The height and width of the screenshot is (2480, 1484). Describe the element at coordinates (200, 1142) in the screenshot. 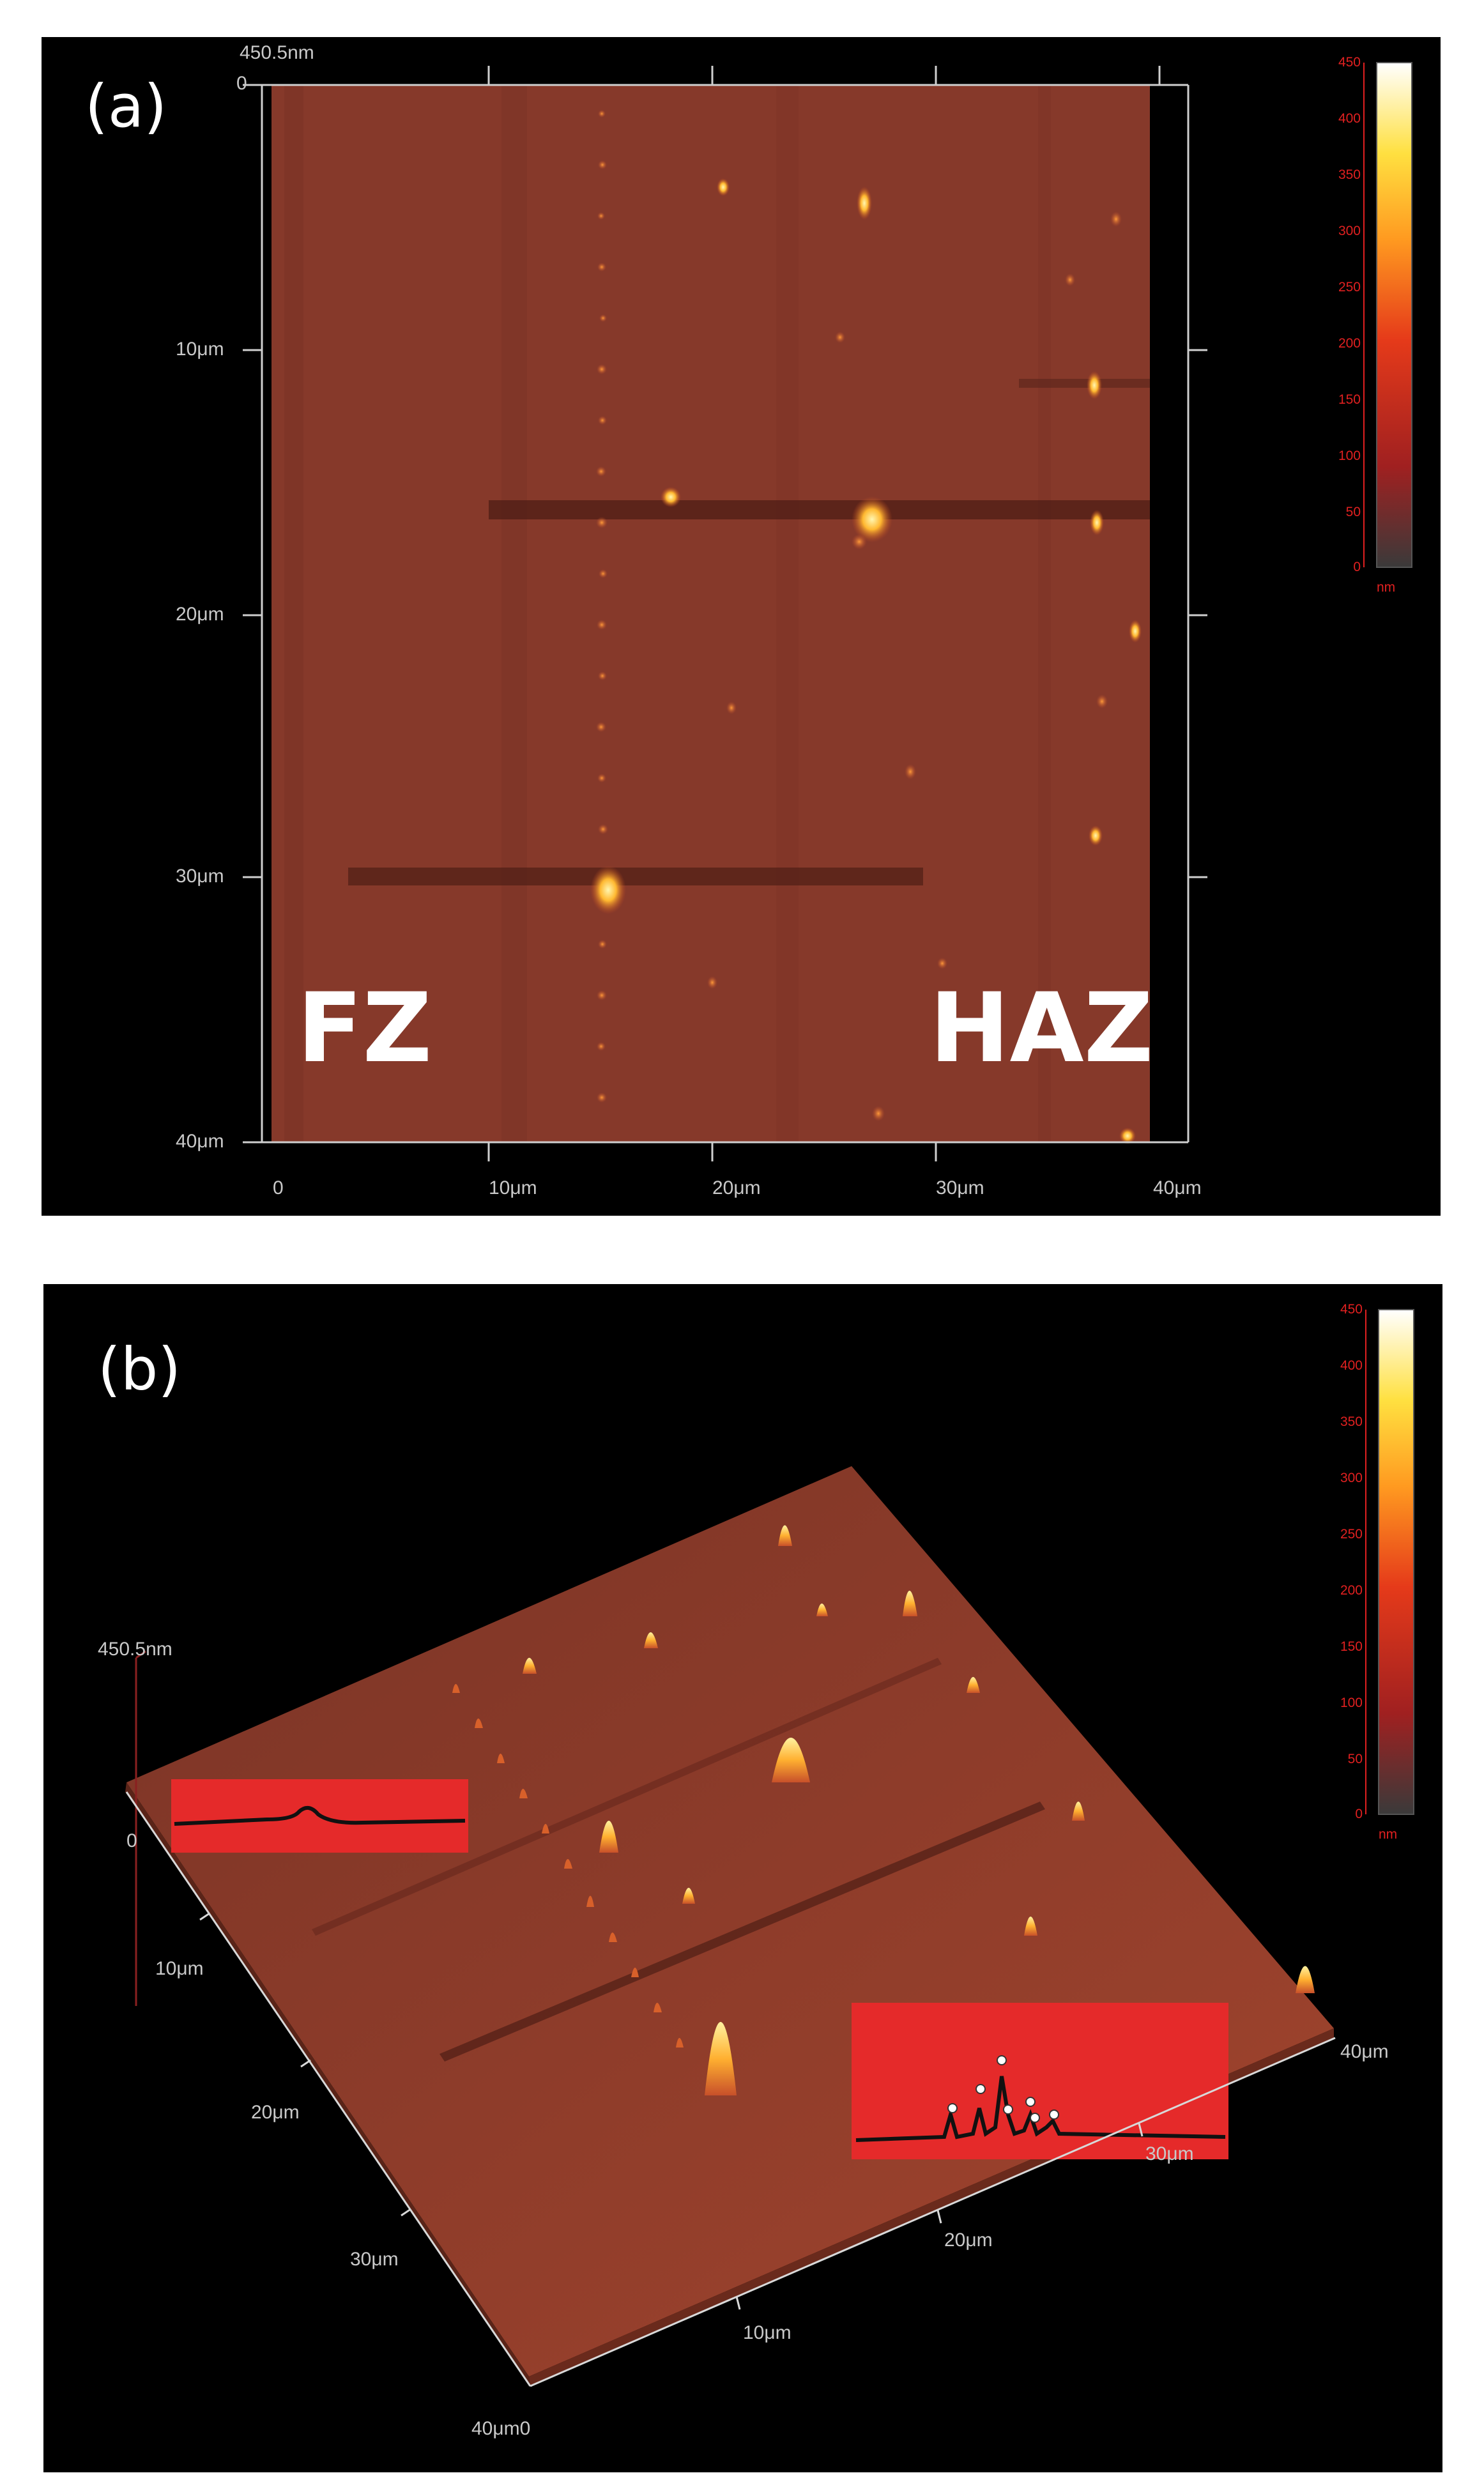

I see `y-tick: 40μm` at that location.